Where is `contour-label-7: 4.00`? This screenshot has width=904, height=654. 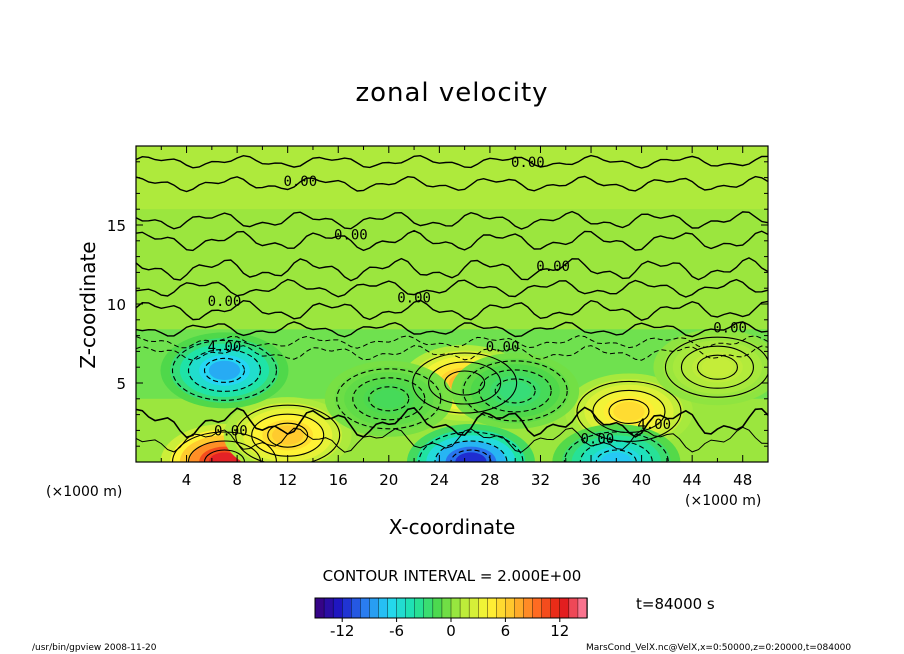
contour-label-7: 4.00 is located at coordinates (225, 348).